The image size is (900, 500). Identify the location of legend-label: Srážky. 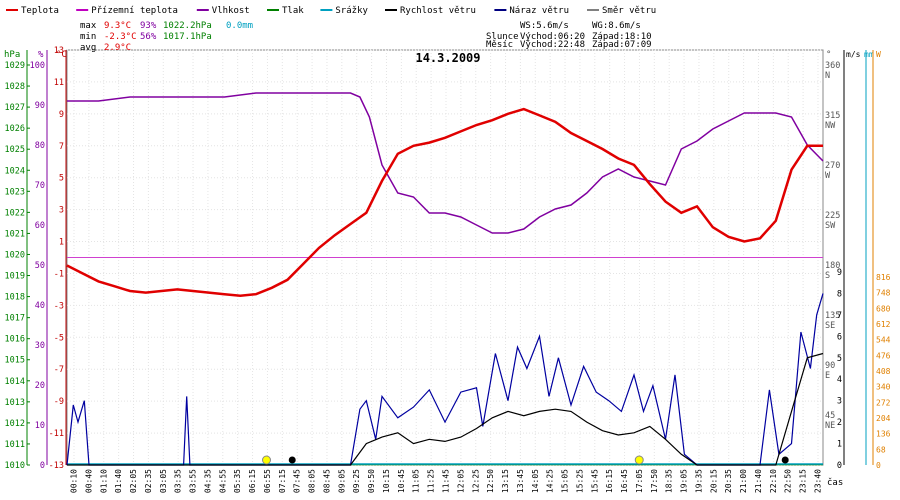
(351, 11).